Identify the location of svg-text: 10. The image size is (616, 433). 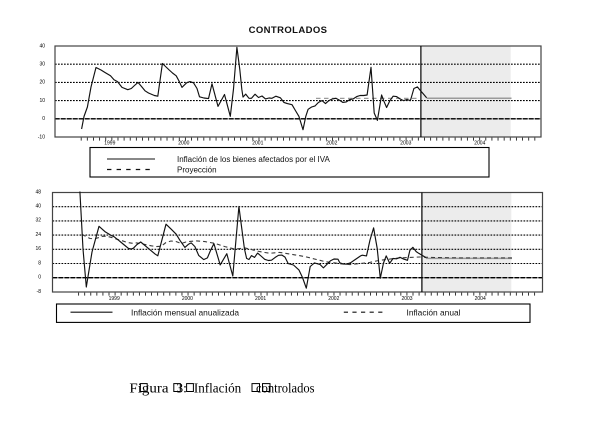
(42, 101).